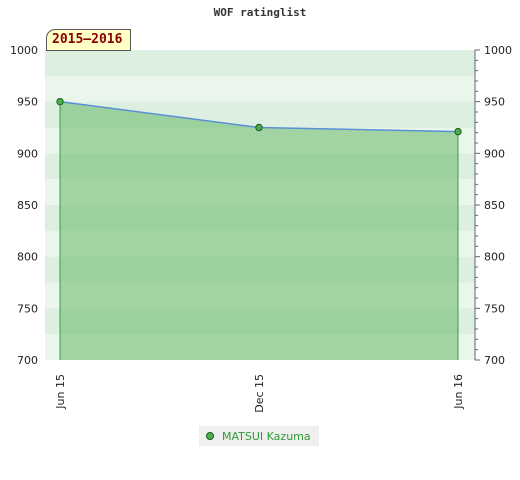 The height and width of the screenshot is (480, 520). Describe the element at coordinates (60, 392) in the screenshot. I see `x-tick-label: Jun 15` at that location.